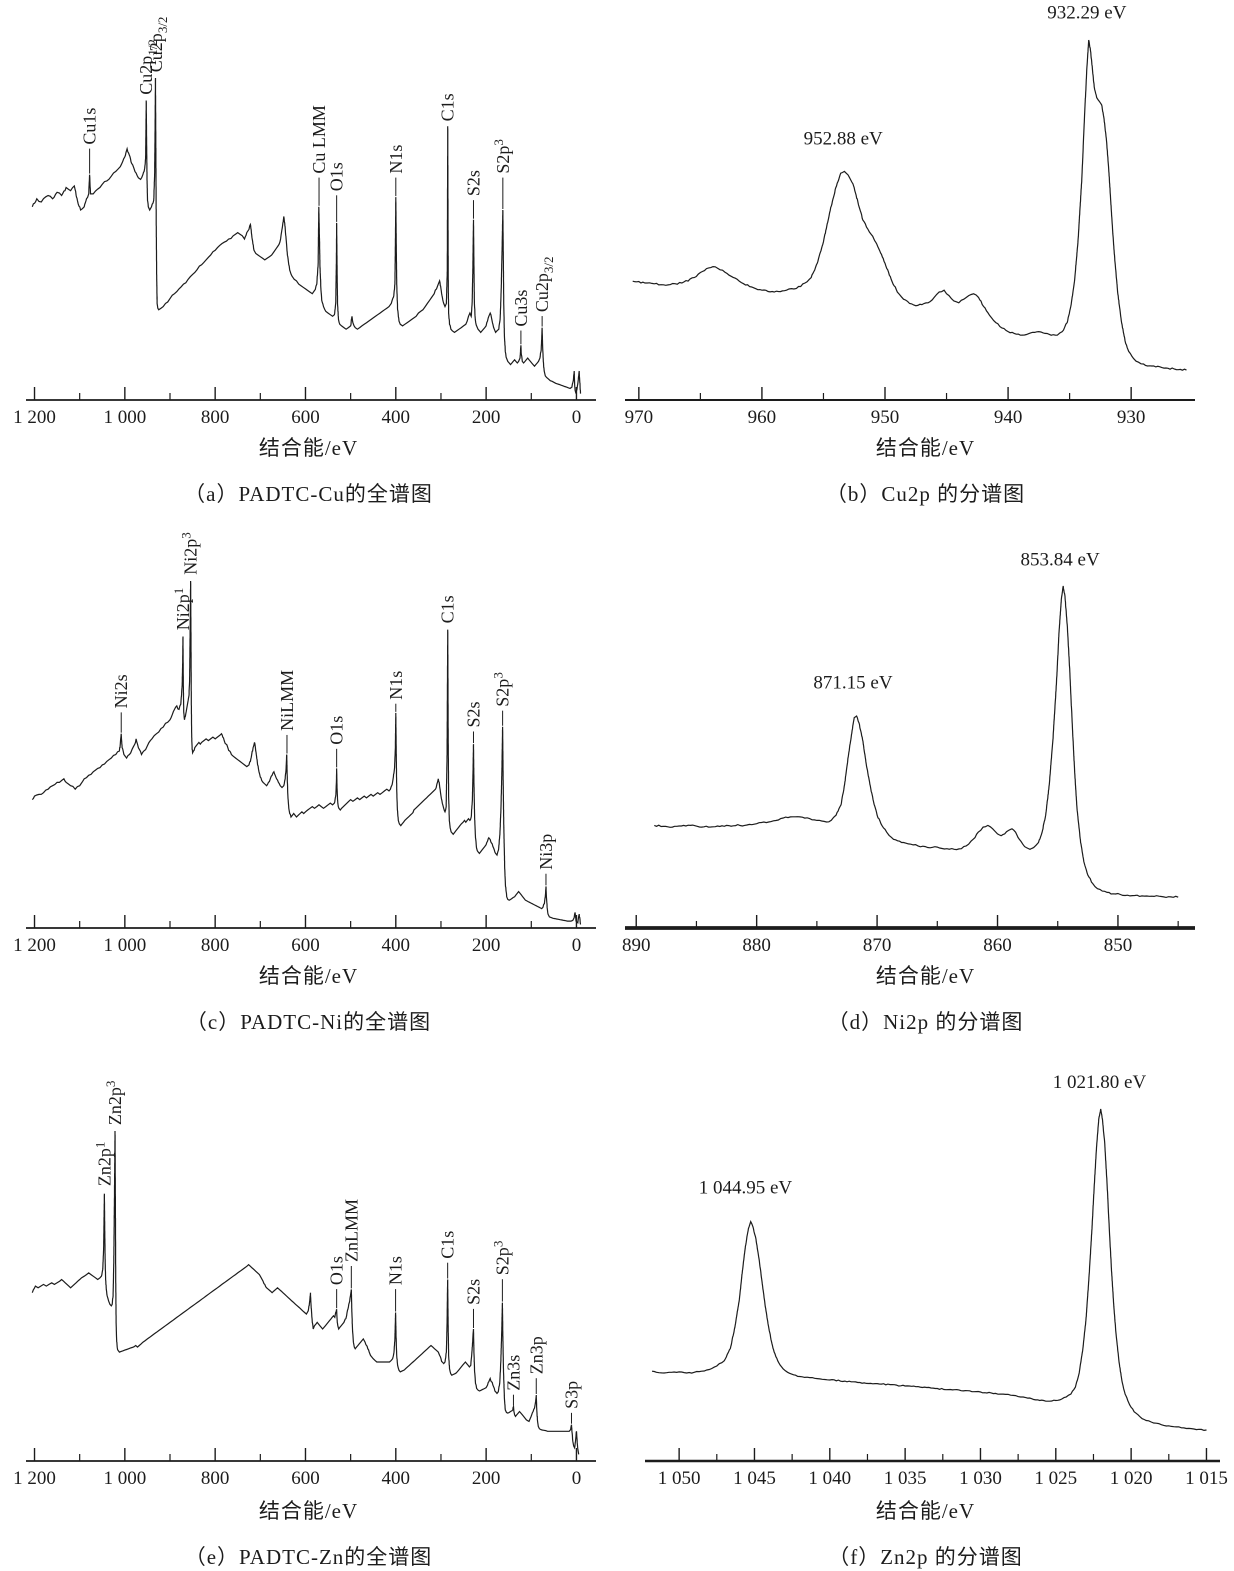  What do you see at coordinates (1118, 945) in the screenshot?
I see `svg-text: 850` at bounding box center [1118, 945].